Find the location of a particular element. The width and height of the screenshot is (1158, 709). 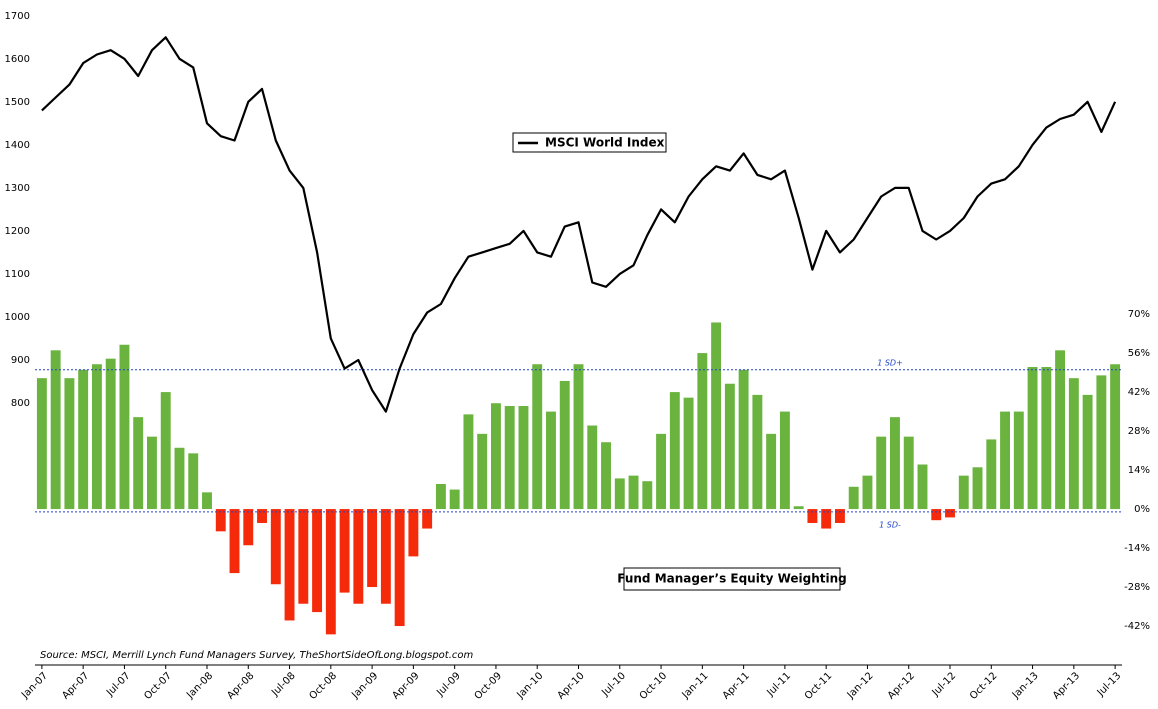

legend-label: MSCI World Index is located at coordinates (605, 143).